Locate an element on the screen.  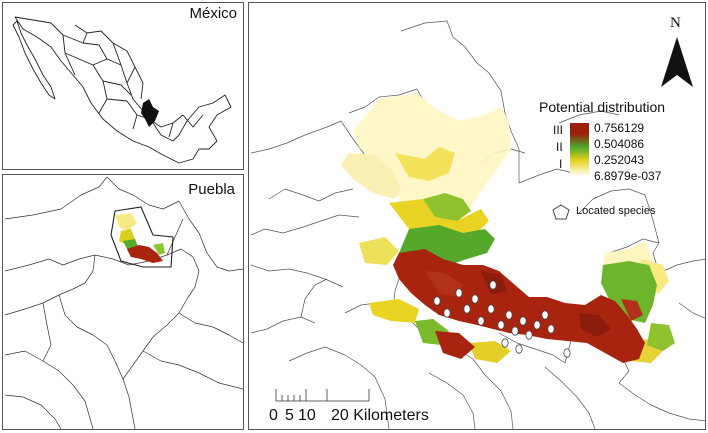
legend-value-max: 0.756129 is located at coordinates (619, 128).